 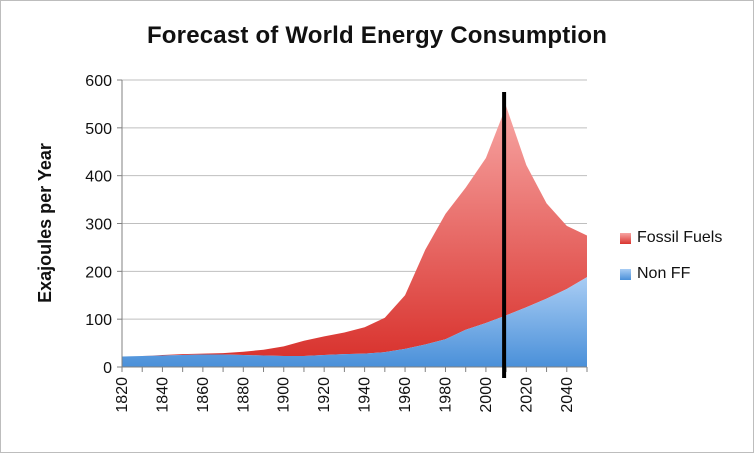 I want to click on x-tick-label-1960: 1960, so click(x=405, y=395).